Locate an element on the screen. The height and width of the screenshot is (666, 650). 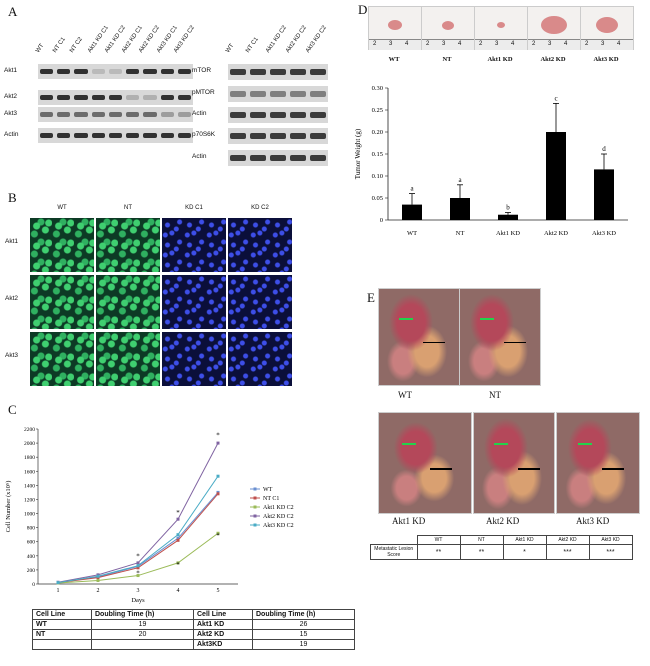
significance-letter: c is located at coordinates (555, 98).